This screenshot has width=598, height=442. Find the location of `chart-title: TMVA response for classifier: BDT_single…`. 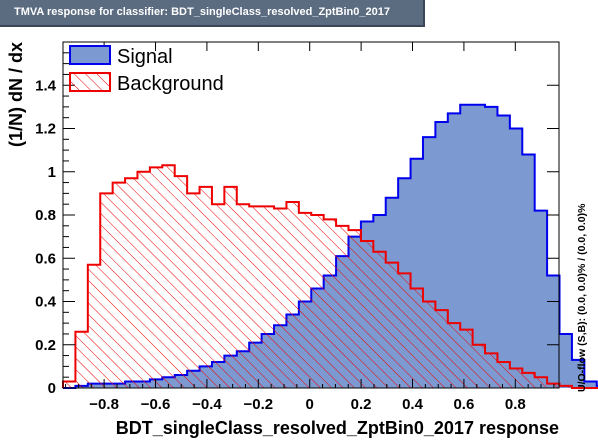

chart-title: TMVA response for classifier: BDT_single… is located at coordinates (202, 12).